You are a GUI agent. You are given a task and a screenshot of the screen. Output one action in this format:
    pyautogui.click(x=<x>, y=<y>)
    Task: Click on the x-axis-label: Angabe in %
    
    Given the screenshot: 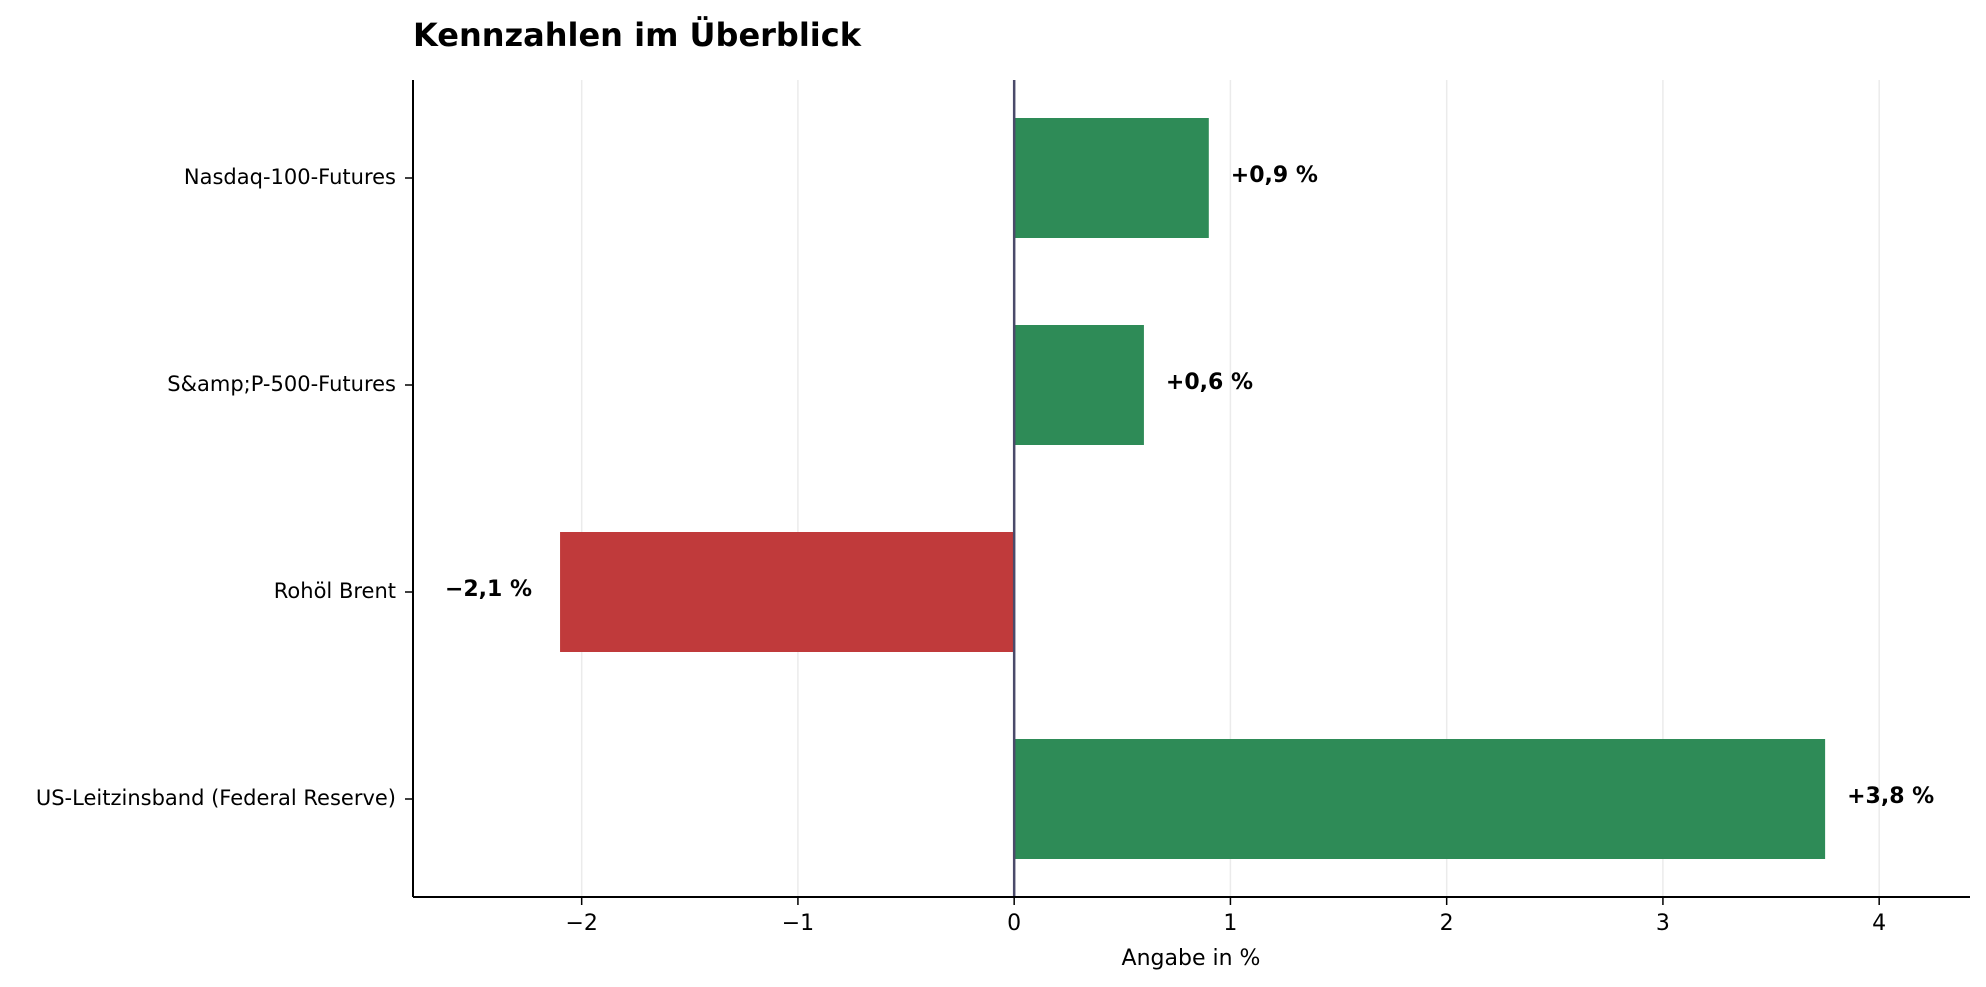 What is the action you would take?
    pyautogui.click(x=1191, y=958)
    